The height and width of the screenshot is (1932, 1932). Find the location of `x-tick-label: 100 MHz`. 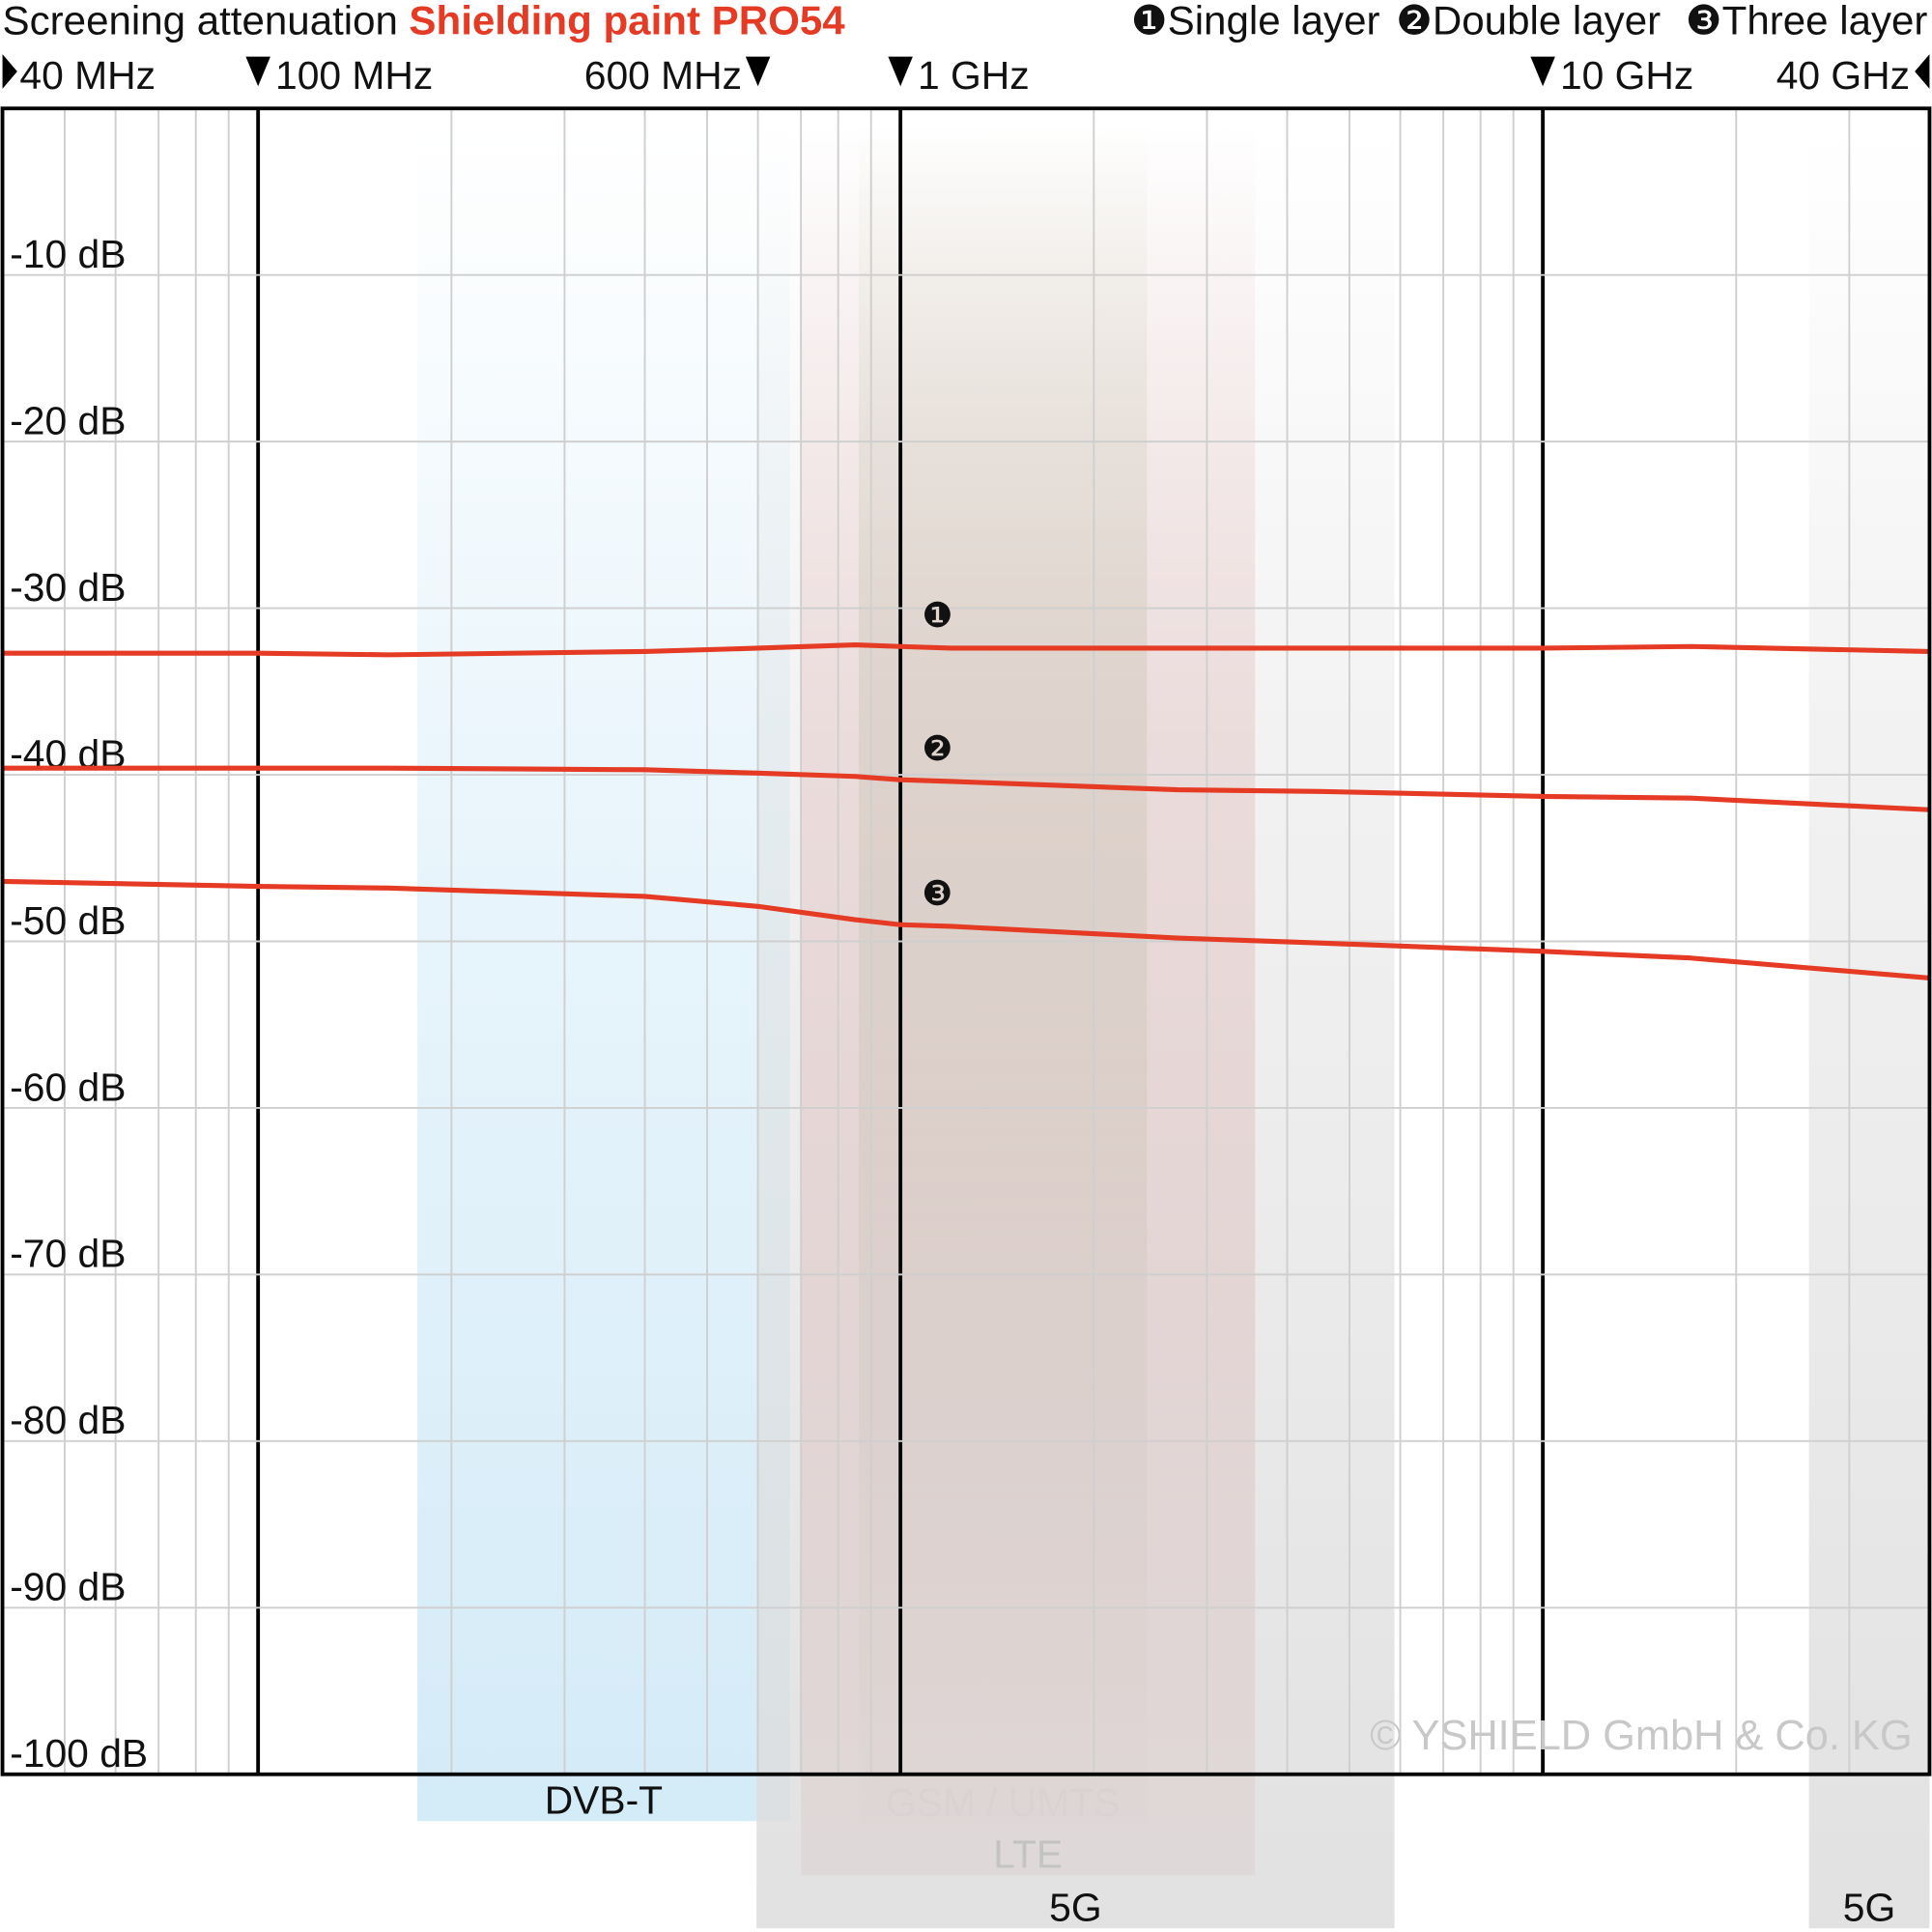

x-tick-label: 100 MHz is located at coordinates (354, 75).